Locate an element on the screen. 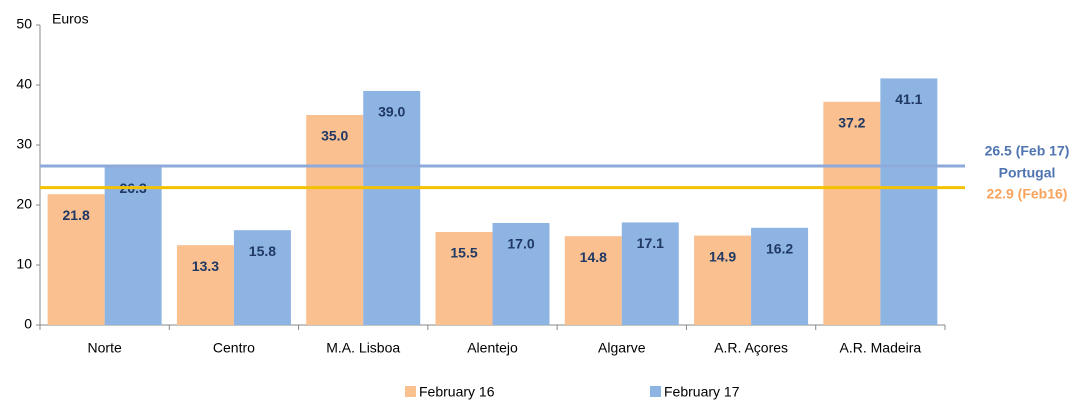 The image size is (1083, 403). value-label: 16.2 is located at coordinates (779, 249).